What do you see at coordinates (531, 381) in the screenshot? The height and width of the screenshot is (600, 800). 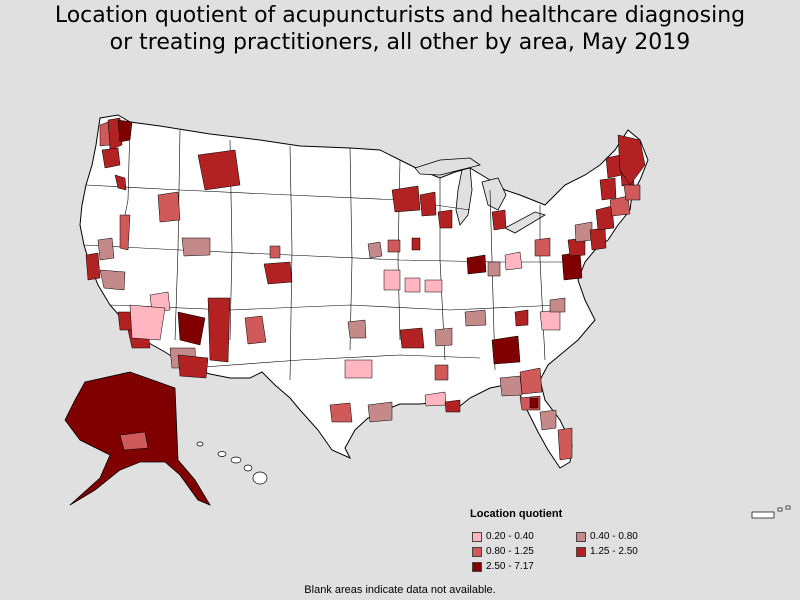 I see `area-jacksonville` at bounding box center [531, 381].